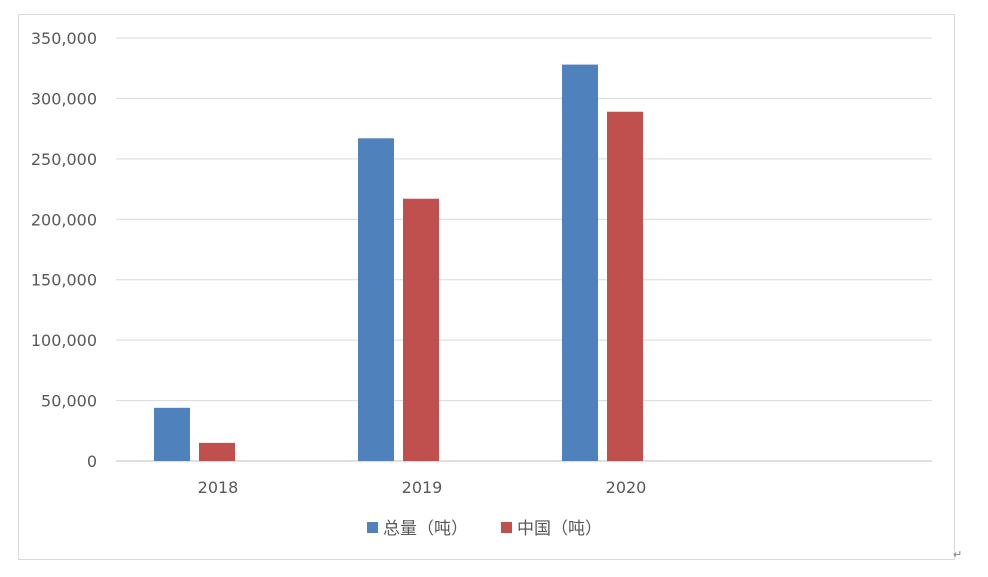 Image resolution: width=988 pixels, height=577 pixels. What do you see at coordinates (64, 219) in the screenshot?
I see `y-tick-label: 200,000` at bounding box center [64, 219].